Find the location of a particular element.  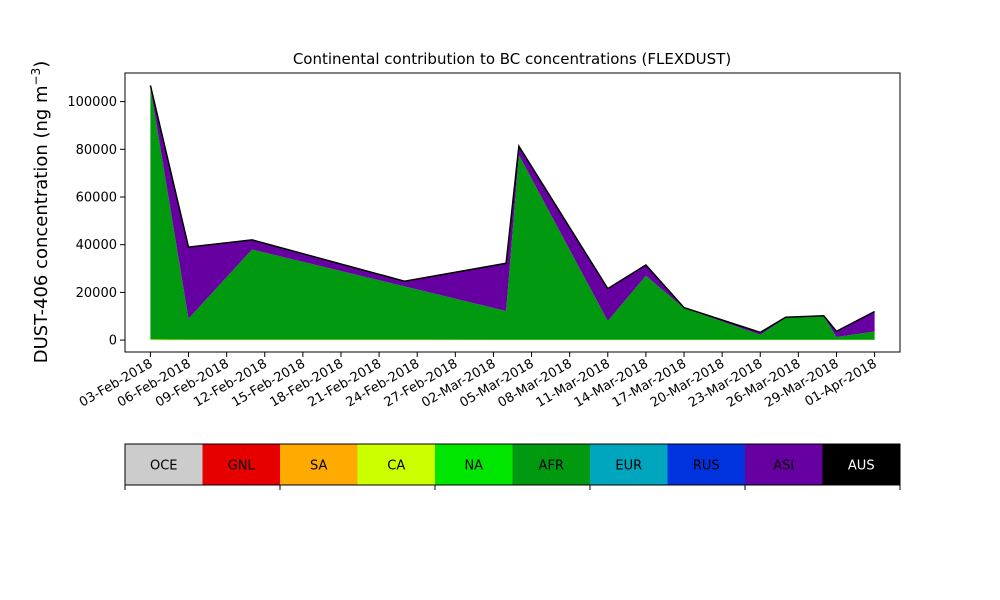

legend-swatch-afr is located at coordinates (551, 464).